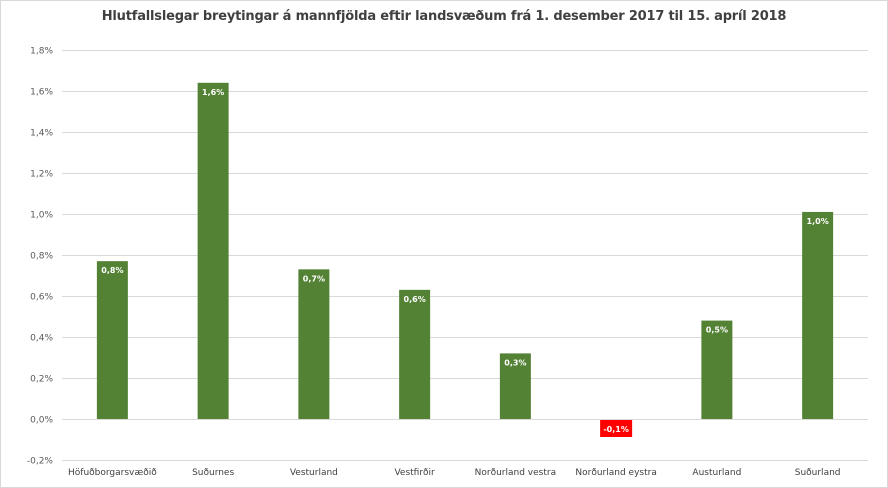 The width and height of the screenshot is (888, 488). What do you see at coordinates (112, 270) in the screenshot?
I see `data-label: 0,8%` at bounding box center [112, 270].